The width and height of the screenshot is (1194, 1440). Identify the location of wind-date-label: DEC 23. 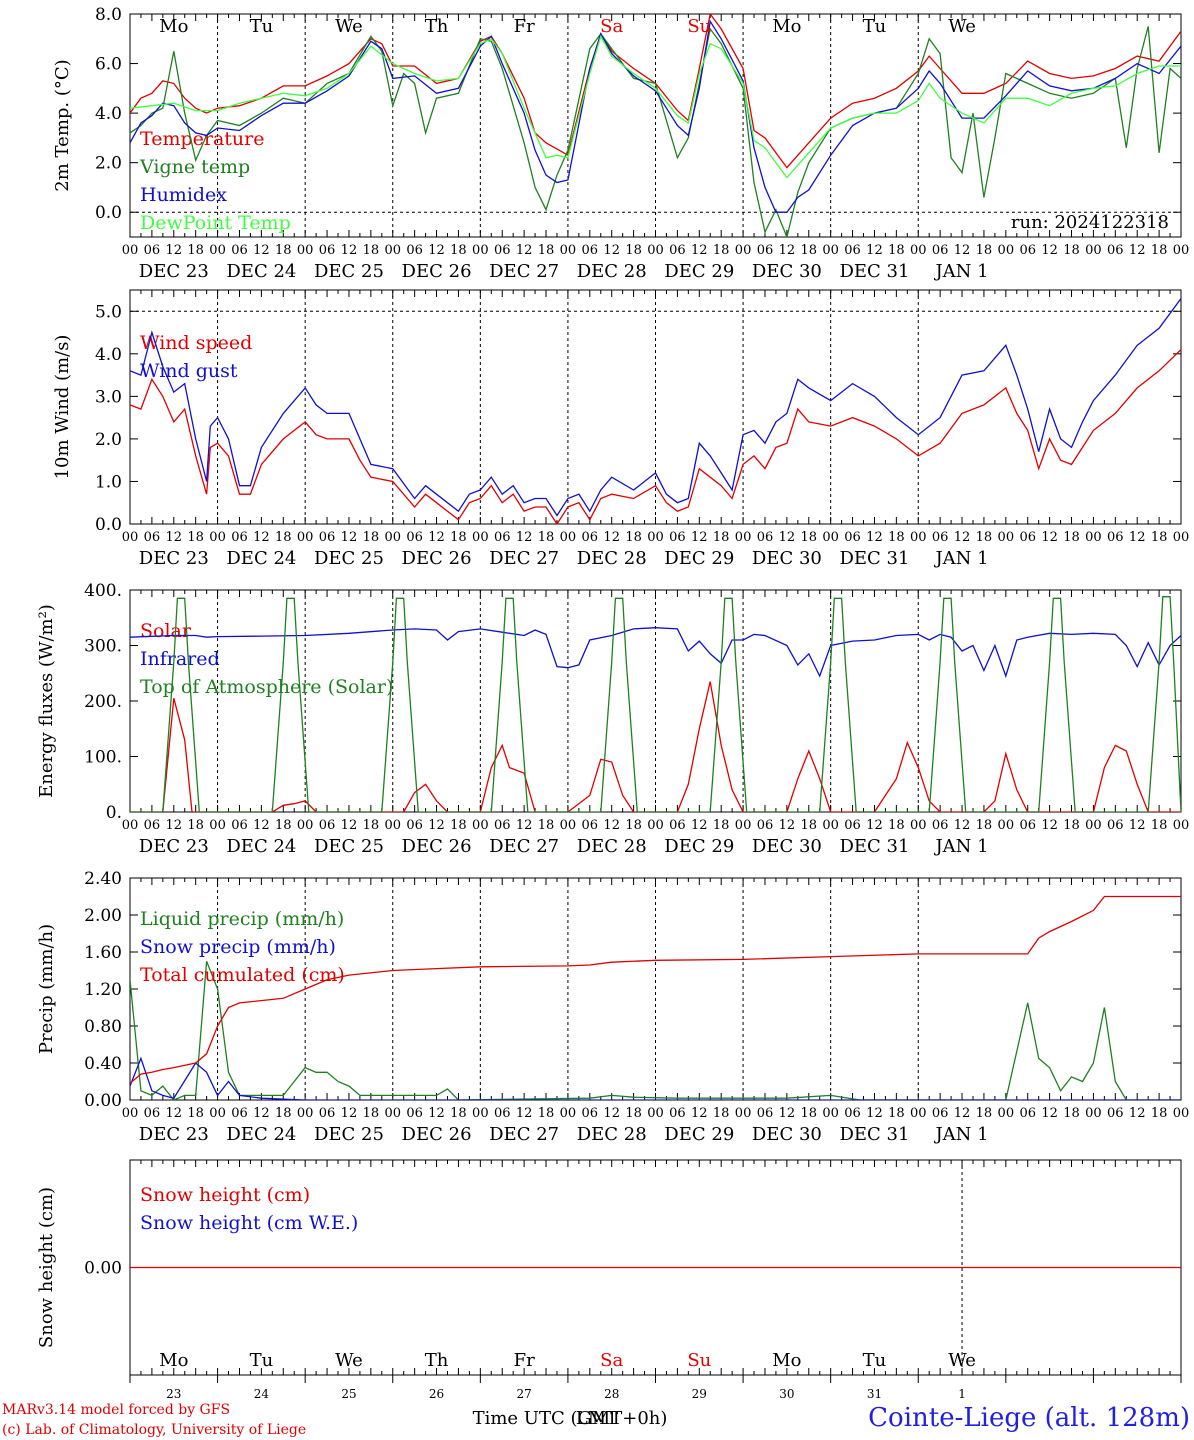
(174, 558).